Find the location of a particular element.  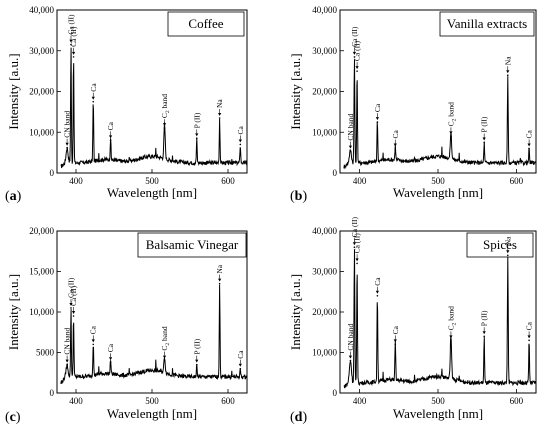

y-tick-label: 5000 is located at coordinates (45, 353).